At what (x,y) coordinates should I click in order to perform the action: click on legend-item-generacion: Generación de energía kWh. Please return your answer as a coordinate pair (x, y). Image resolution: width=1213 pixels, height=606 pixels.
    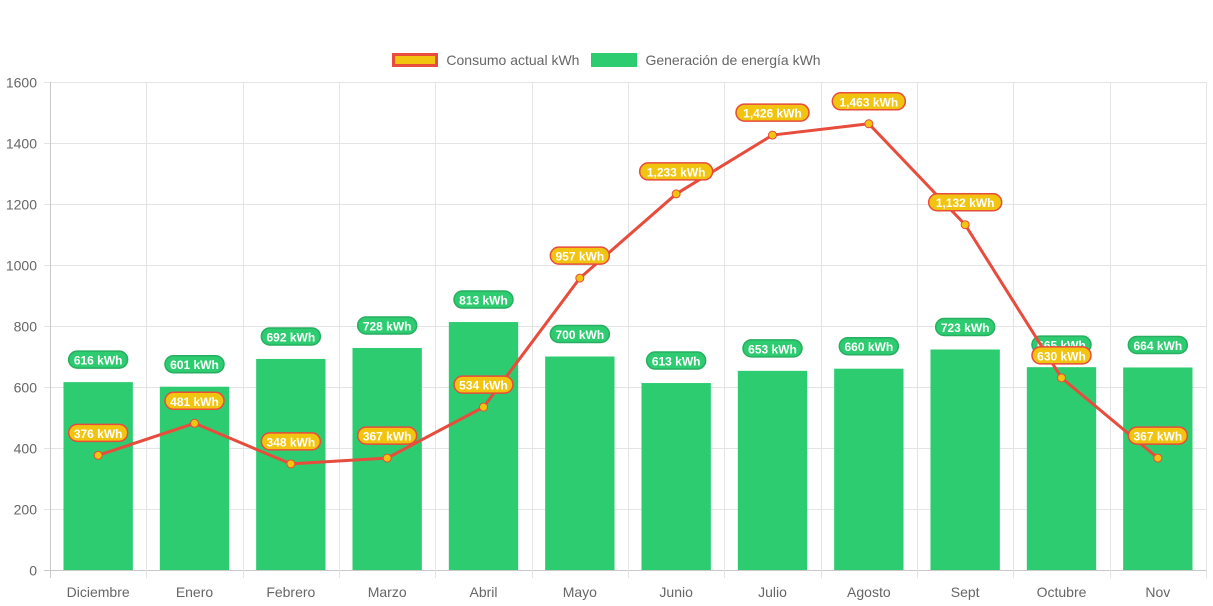
    Looking at the image, I should click on (706, 60).